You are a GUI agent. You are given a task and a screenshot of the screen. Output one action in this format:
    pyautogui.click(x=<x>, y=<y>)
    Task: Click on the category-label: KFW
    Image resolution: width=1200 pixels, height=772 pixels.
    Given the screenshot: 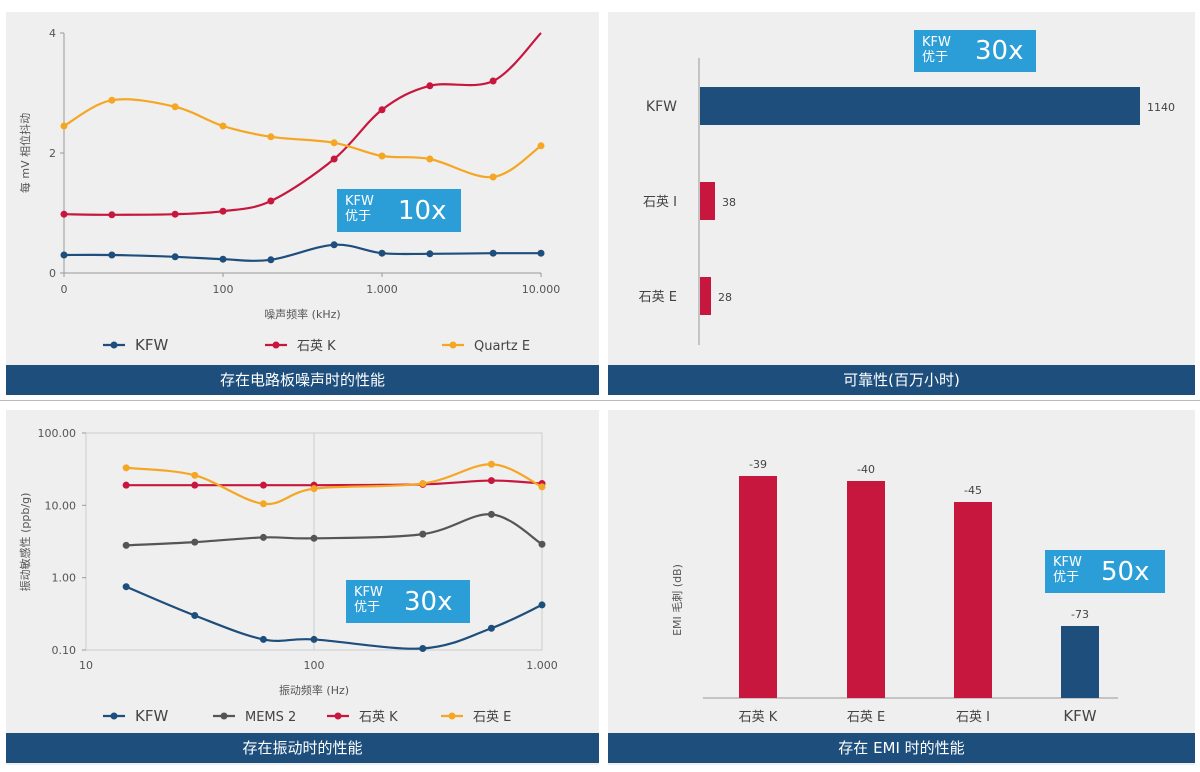 What is the action you would take?
    pyautogui.click(x=661, y=107)
    